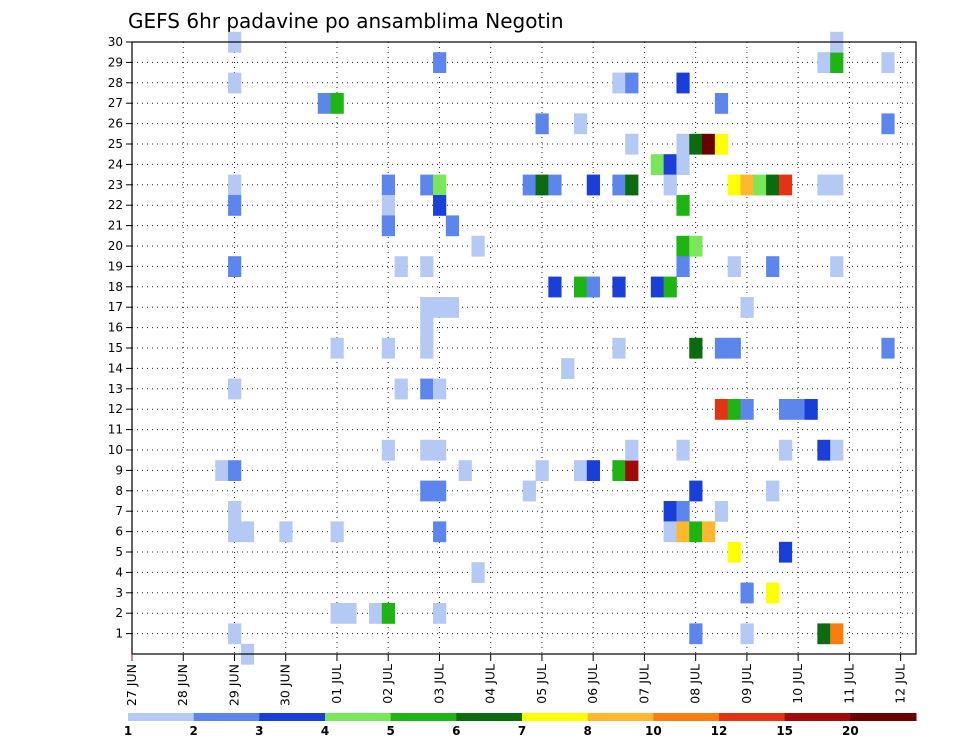 The width and height of the screenshot is (960, 742). What do you see at coordinates (541, 684) in the screenshot?
I see `x-tick-label: 05 JUL` at bounding box center [541, 684].